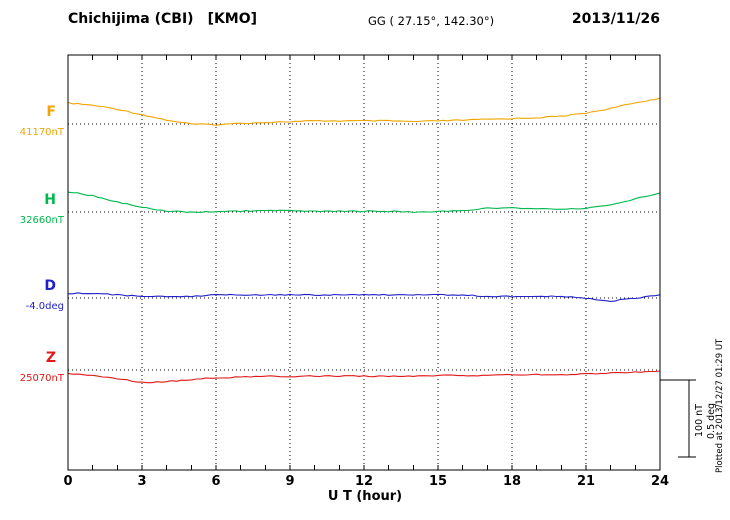 The height and width of the screenshot is (520, 730). What do you see at coordinates (41, 220) in the screenshot?
I see `series-h-baseline-value: 32660nT` at bounding box center [41, 220].